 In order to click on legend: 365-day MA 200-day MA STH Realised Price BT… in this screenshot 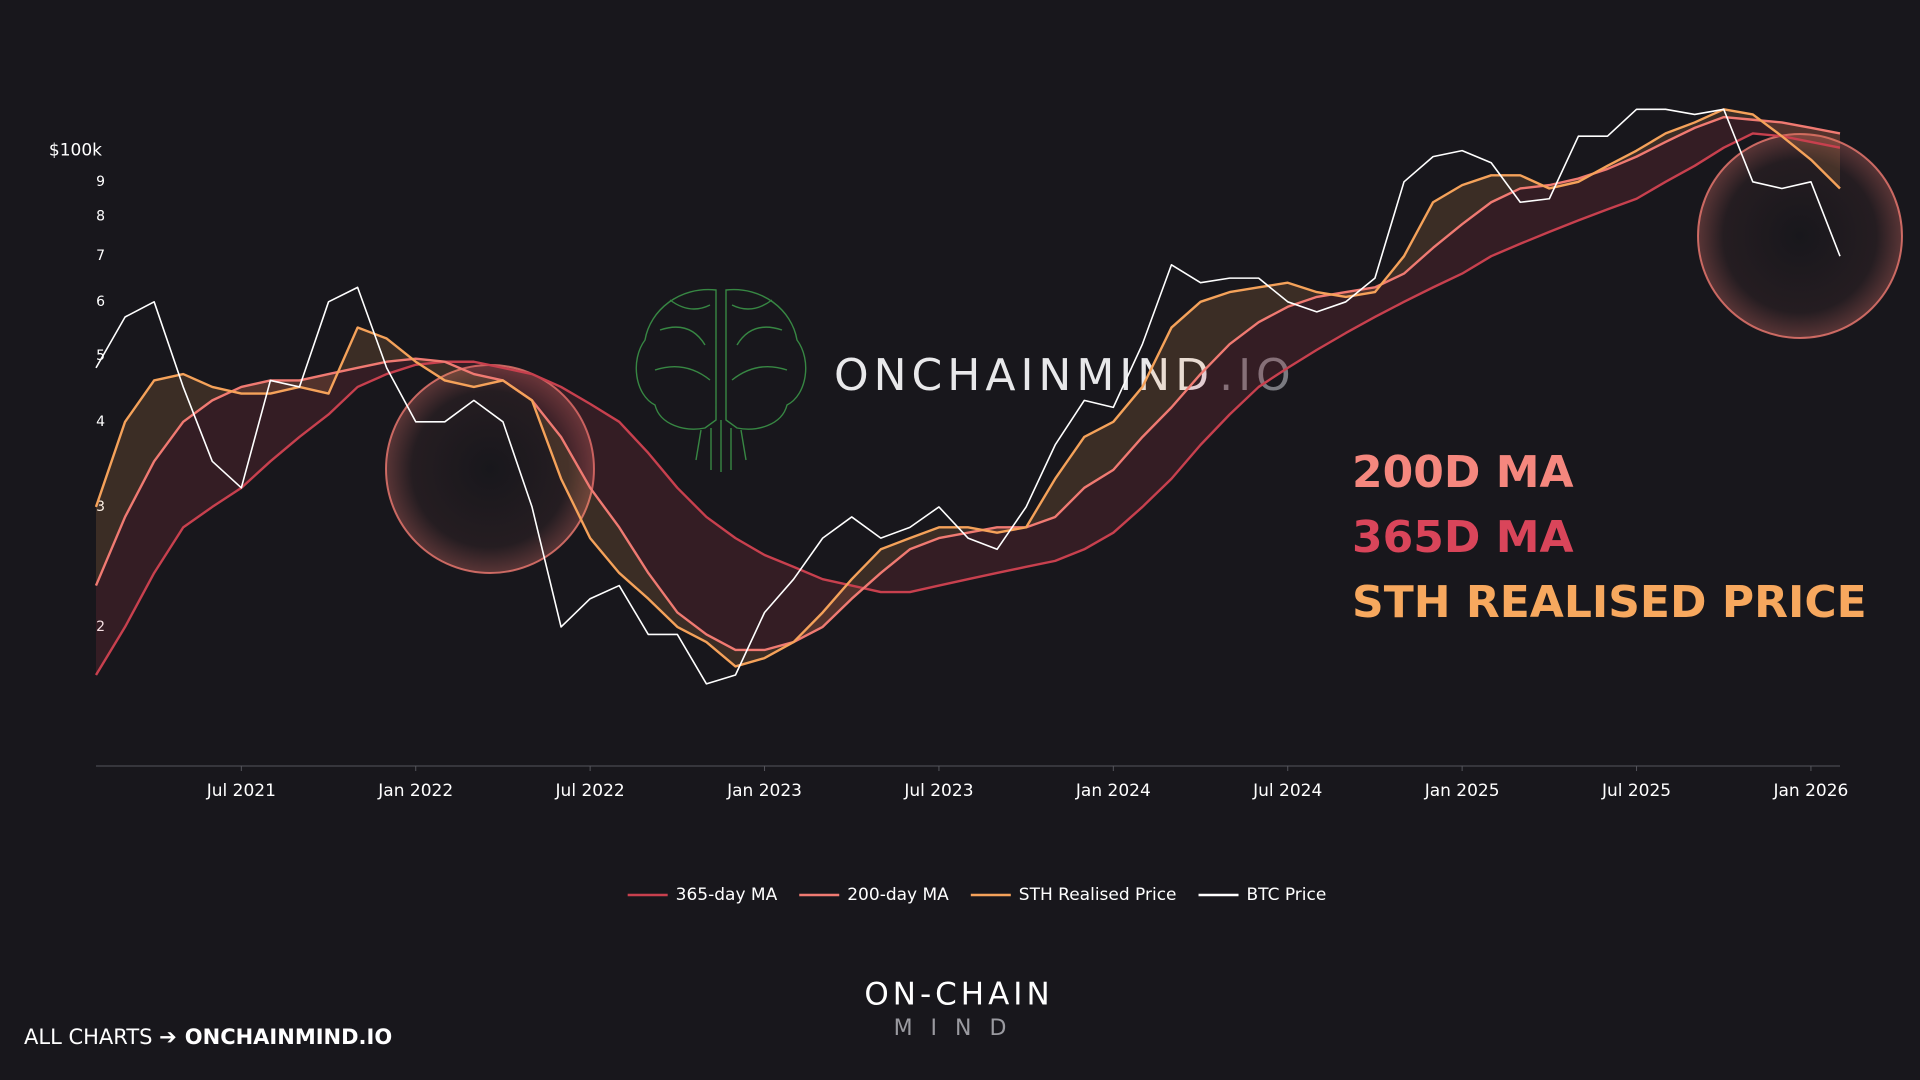, I will do `click(977, 895)`.